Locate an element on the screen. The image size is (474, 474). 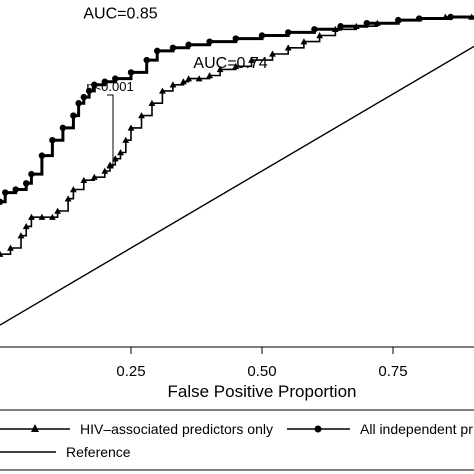
legend-item-reference: Reference is located at coordinates (65, 452).